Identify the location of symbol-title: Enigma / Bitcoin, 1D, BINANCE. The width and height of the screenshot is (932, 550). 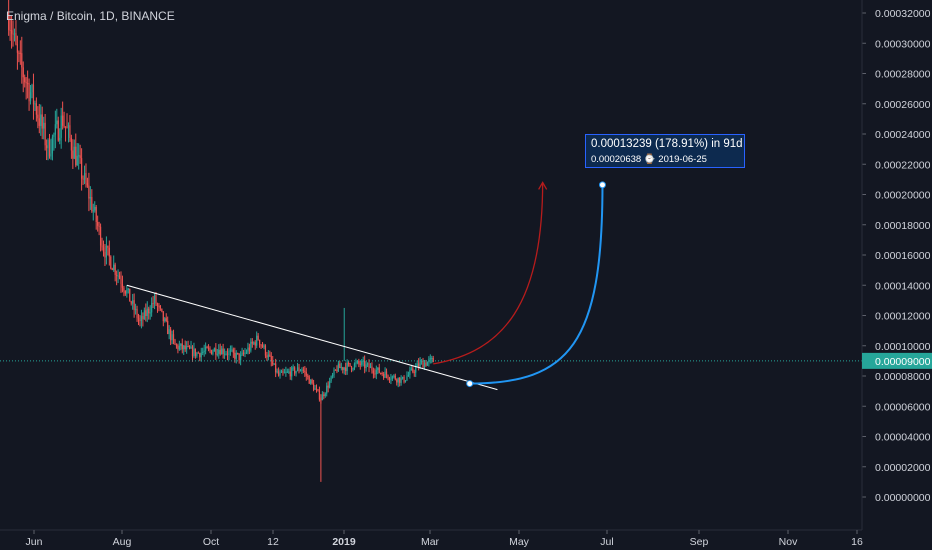
(90, 16).